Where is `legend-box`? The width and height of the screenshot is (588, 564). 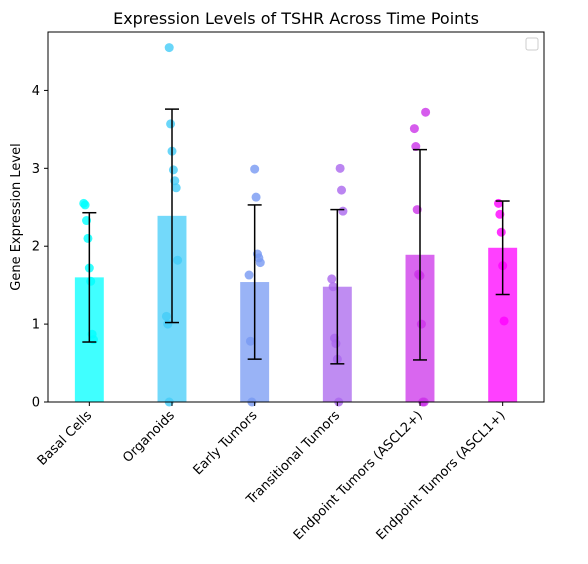
legend-box is located at coordinates (532, 44).